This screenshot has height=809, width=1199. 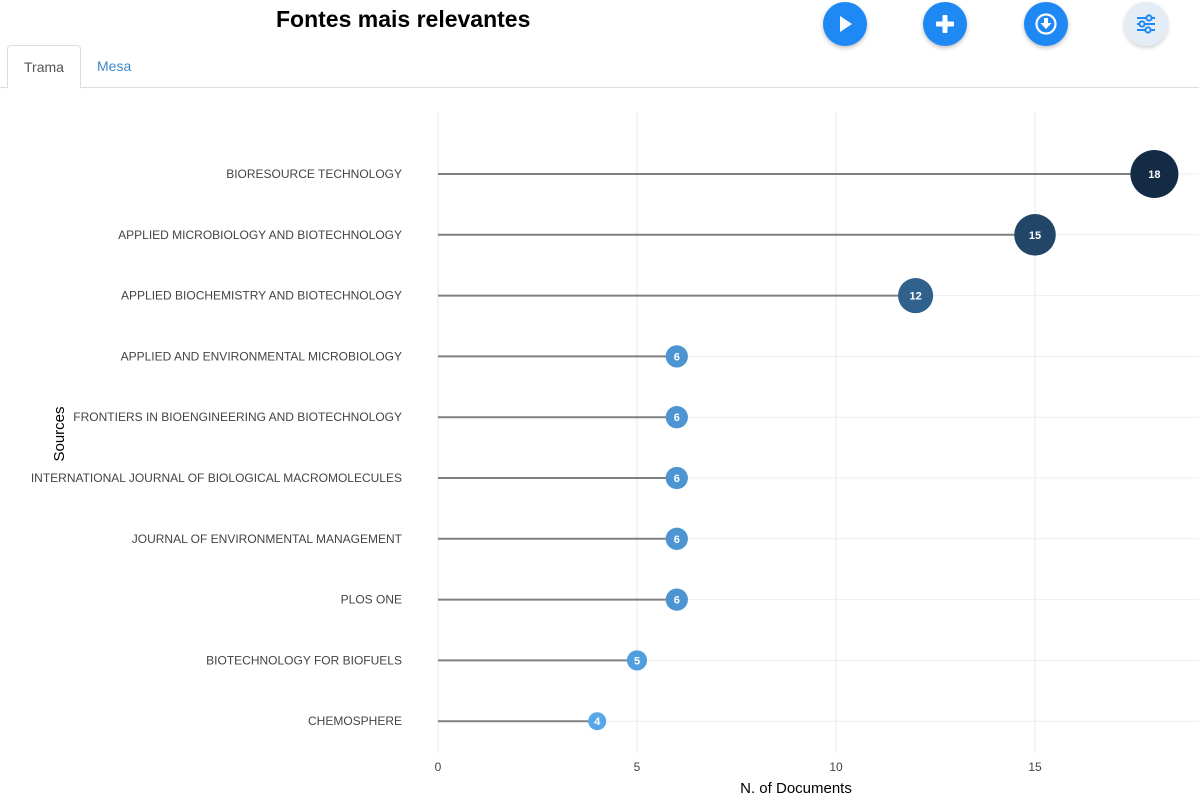 What do you see at coordinates (355, 721) in the screenshot?
I see `y-tick-label: CHEMOSPHERE` at bounding box center [355, 721].